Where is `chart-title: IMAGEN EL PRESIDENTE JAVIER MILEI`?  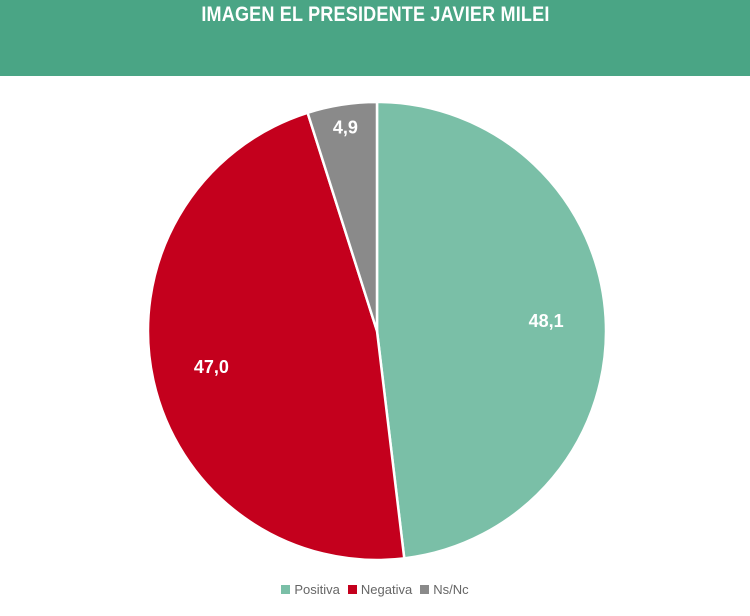
chart-title: IMAGEN EL PRESIDENTE JAVIER MILEI is located at coordinates (375, 14).